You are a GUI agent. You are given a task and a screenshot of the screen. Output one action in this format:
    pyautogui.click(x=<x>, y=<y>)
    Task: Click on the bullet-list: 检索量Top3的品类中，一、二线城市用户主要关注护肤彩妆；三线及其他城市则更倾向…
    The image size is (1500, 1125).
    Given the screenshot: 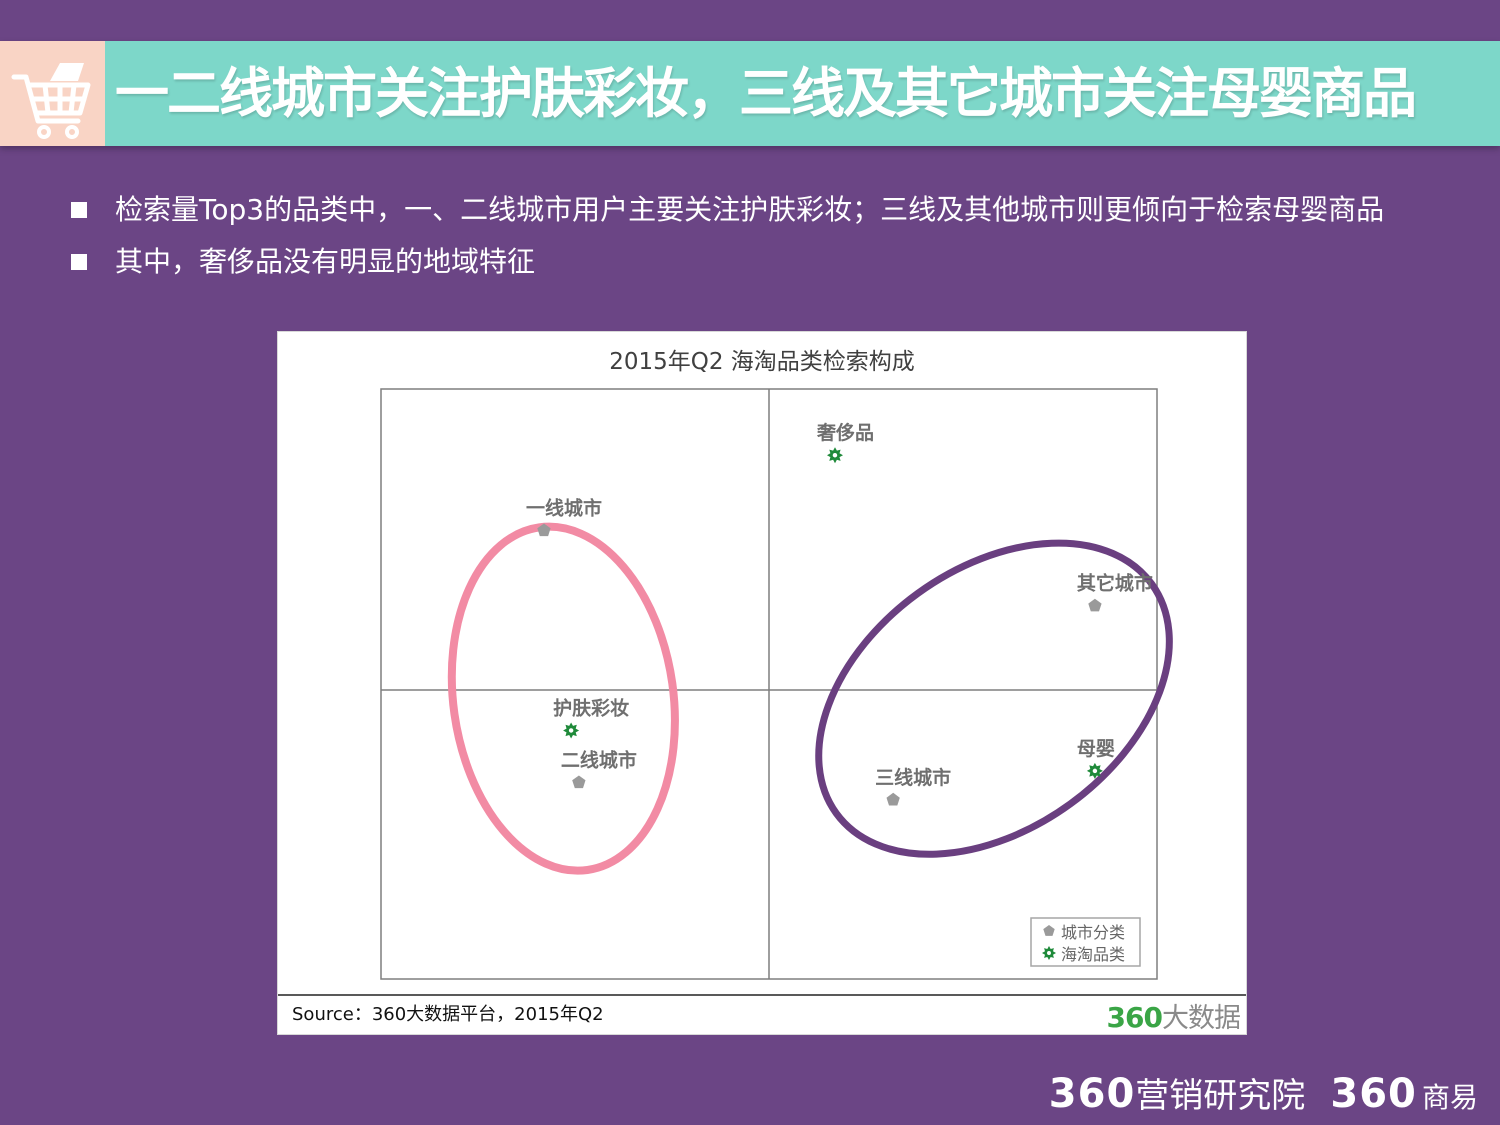 What is the action you would take?
    pyautogui.click(x=770, y=238)
    